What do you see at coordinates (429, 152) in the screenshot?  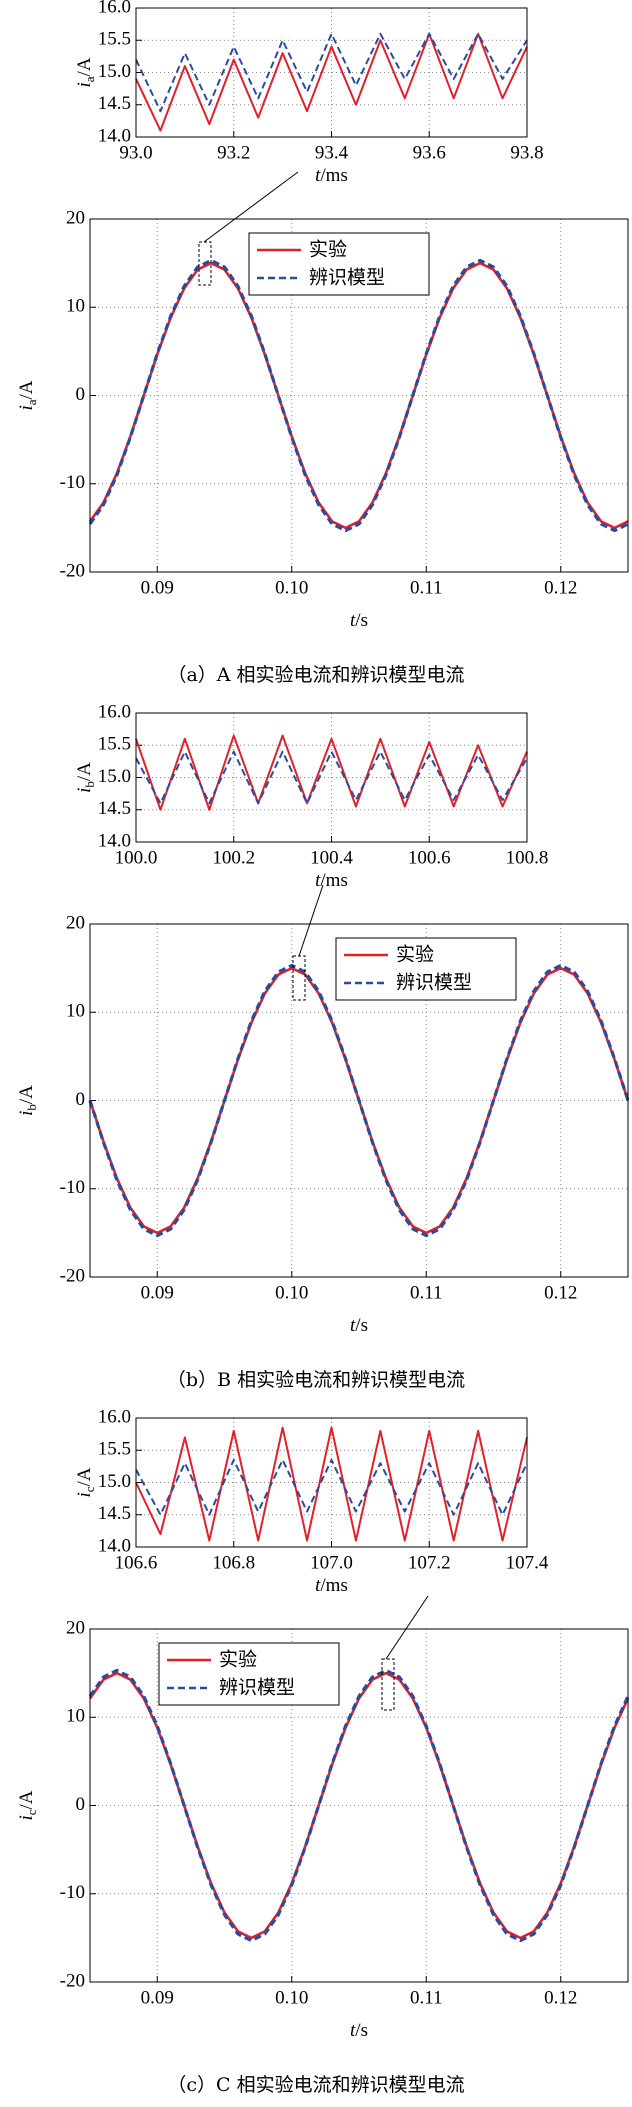 I see `x-tick-label: 93.6` at bounding box center [429, 152].